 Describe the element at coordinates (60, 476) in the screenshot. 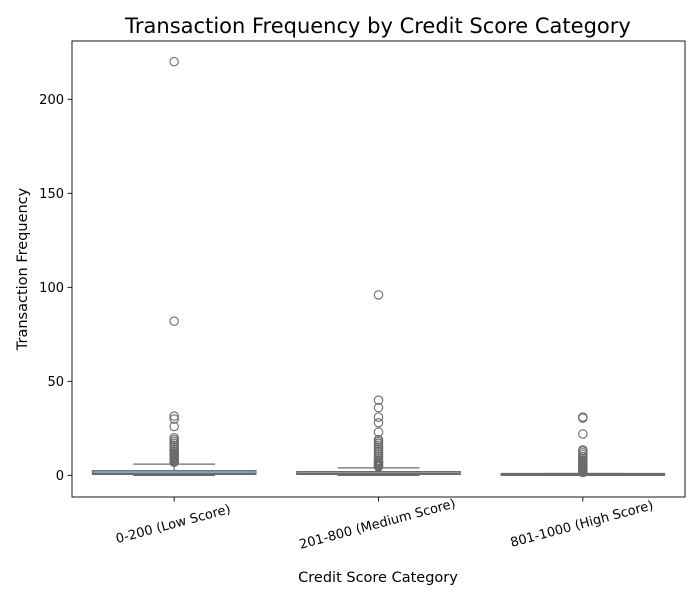

I see `y-tick-label: 0` at that location.